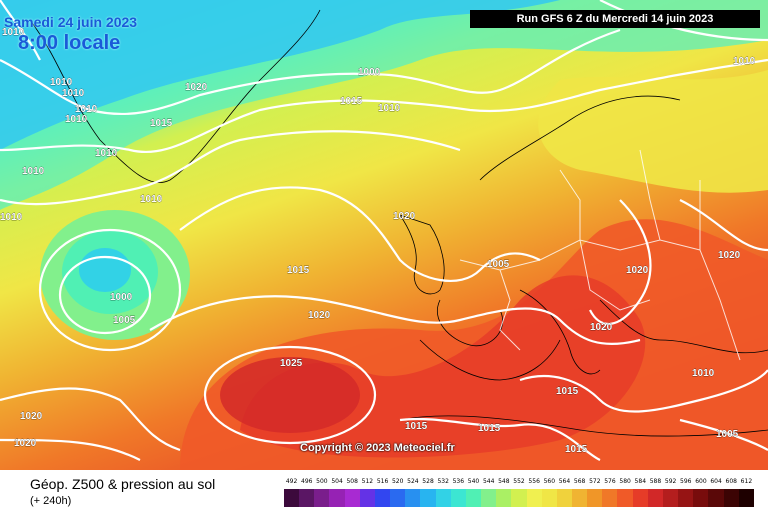 The width and height of the screenshot is (768, 512). Describe the element at coordinates (291, 481) in the screenshot. I see `scale-label: 492` at that location.